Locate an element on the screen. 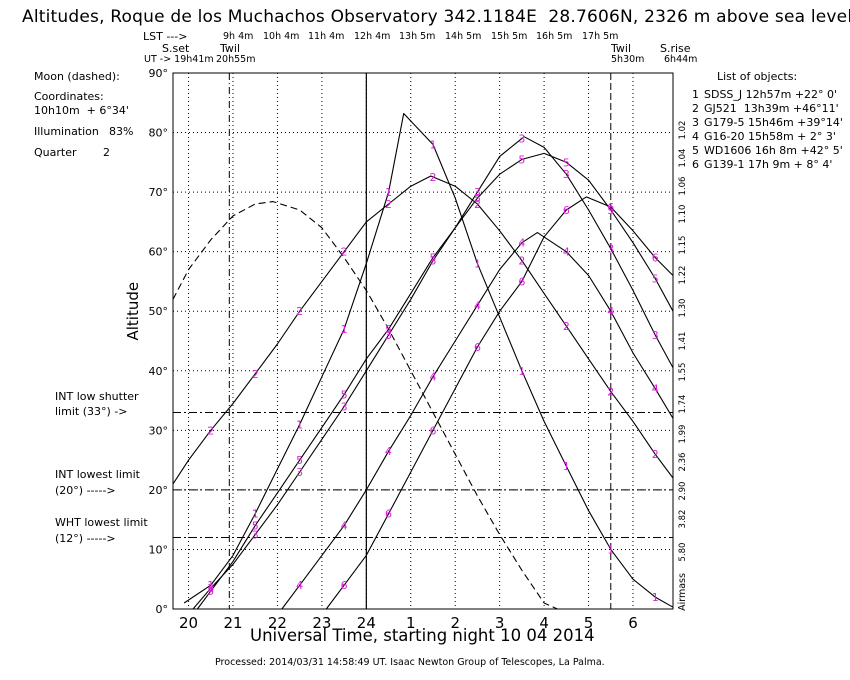 This screenshot has width=850, height=680. x-tick-label: 24 is located at coordinates (366, 623).